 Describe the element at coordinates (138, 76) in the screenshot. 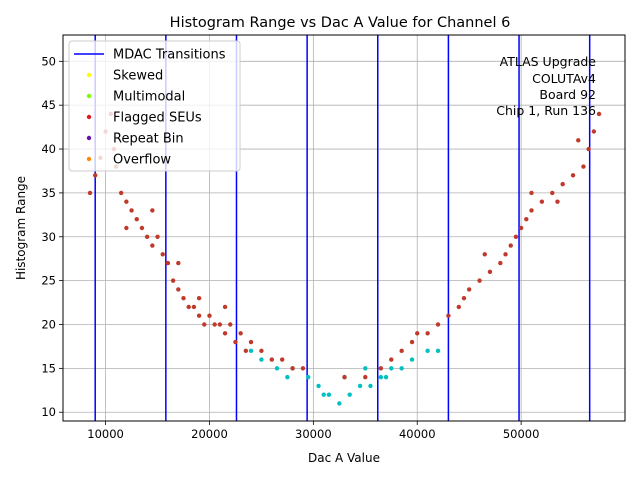

I see `legend-label: Skewed` at that location.